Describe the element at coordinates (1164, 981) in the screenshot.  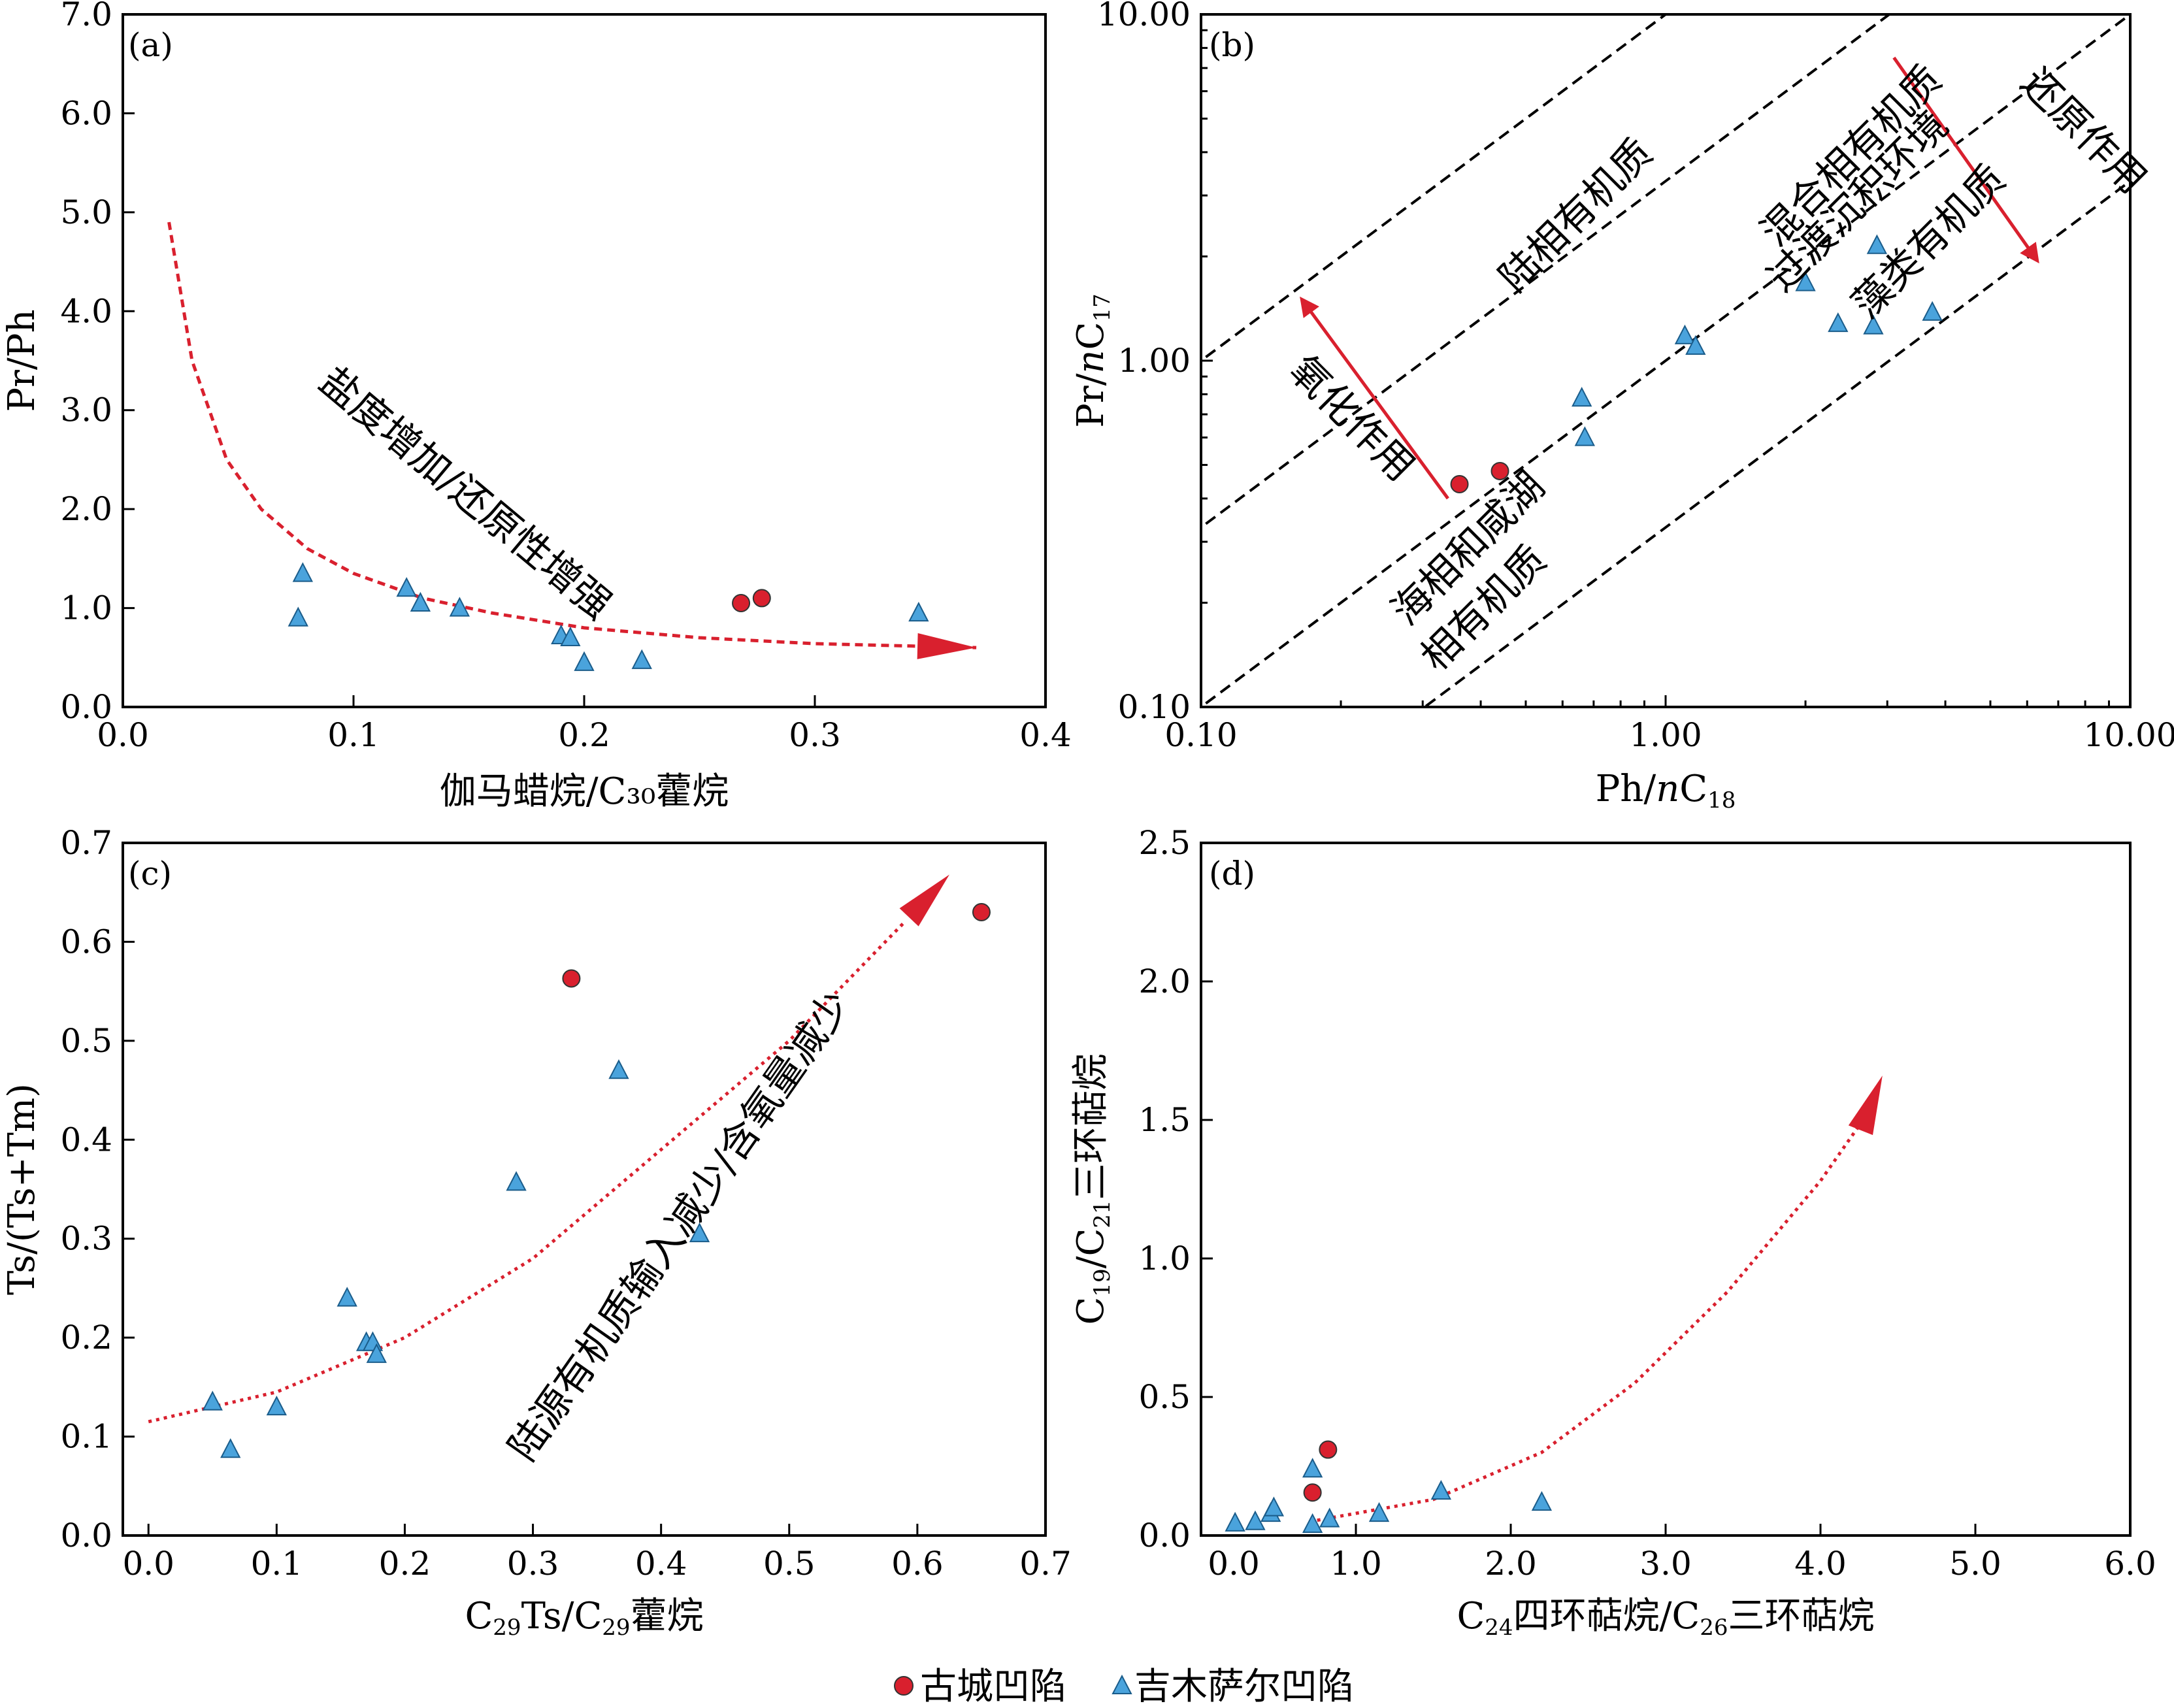
I see `y-tick-label: 2.0` at that location.